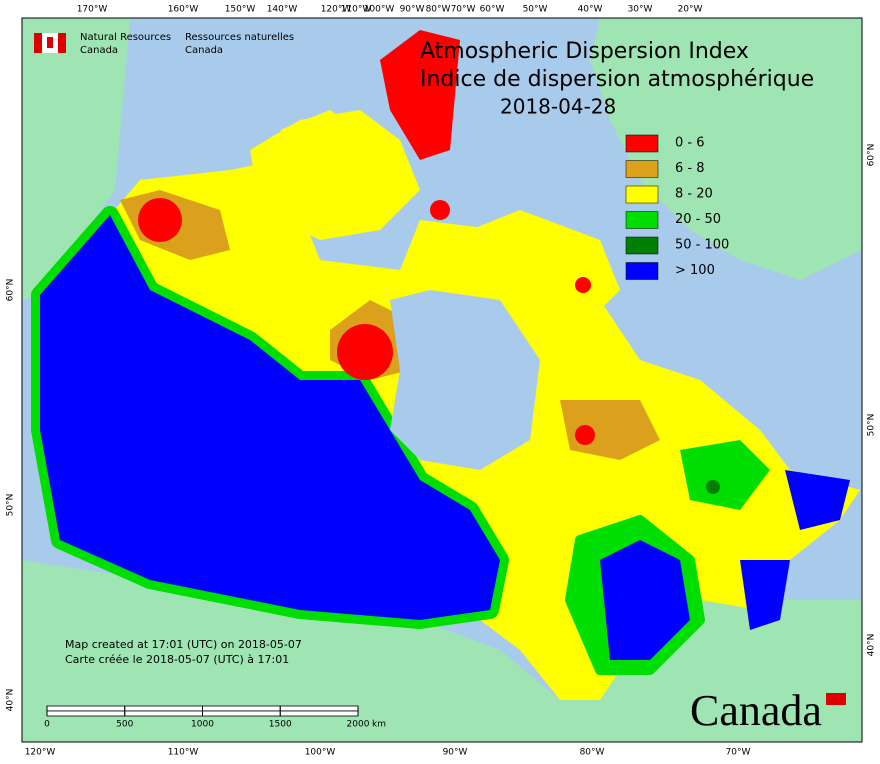  What do you see at coordinates (695, 270) in the screenshot?
I see `legend-label: > 100` at bounding box center [695, 270].